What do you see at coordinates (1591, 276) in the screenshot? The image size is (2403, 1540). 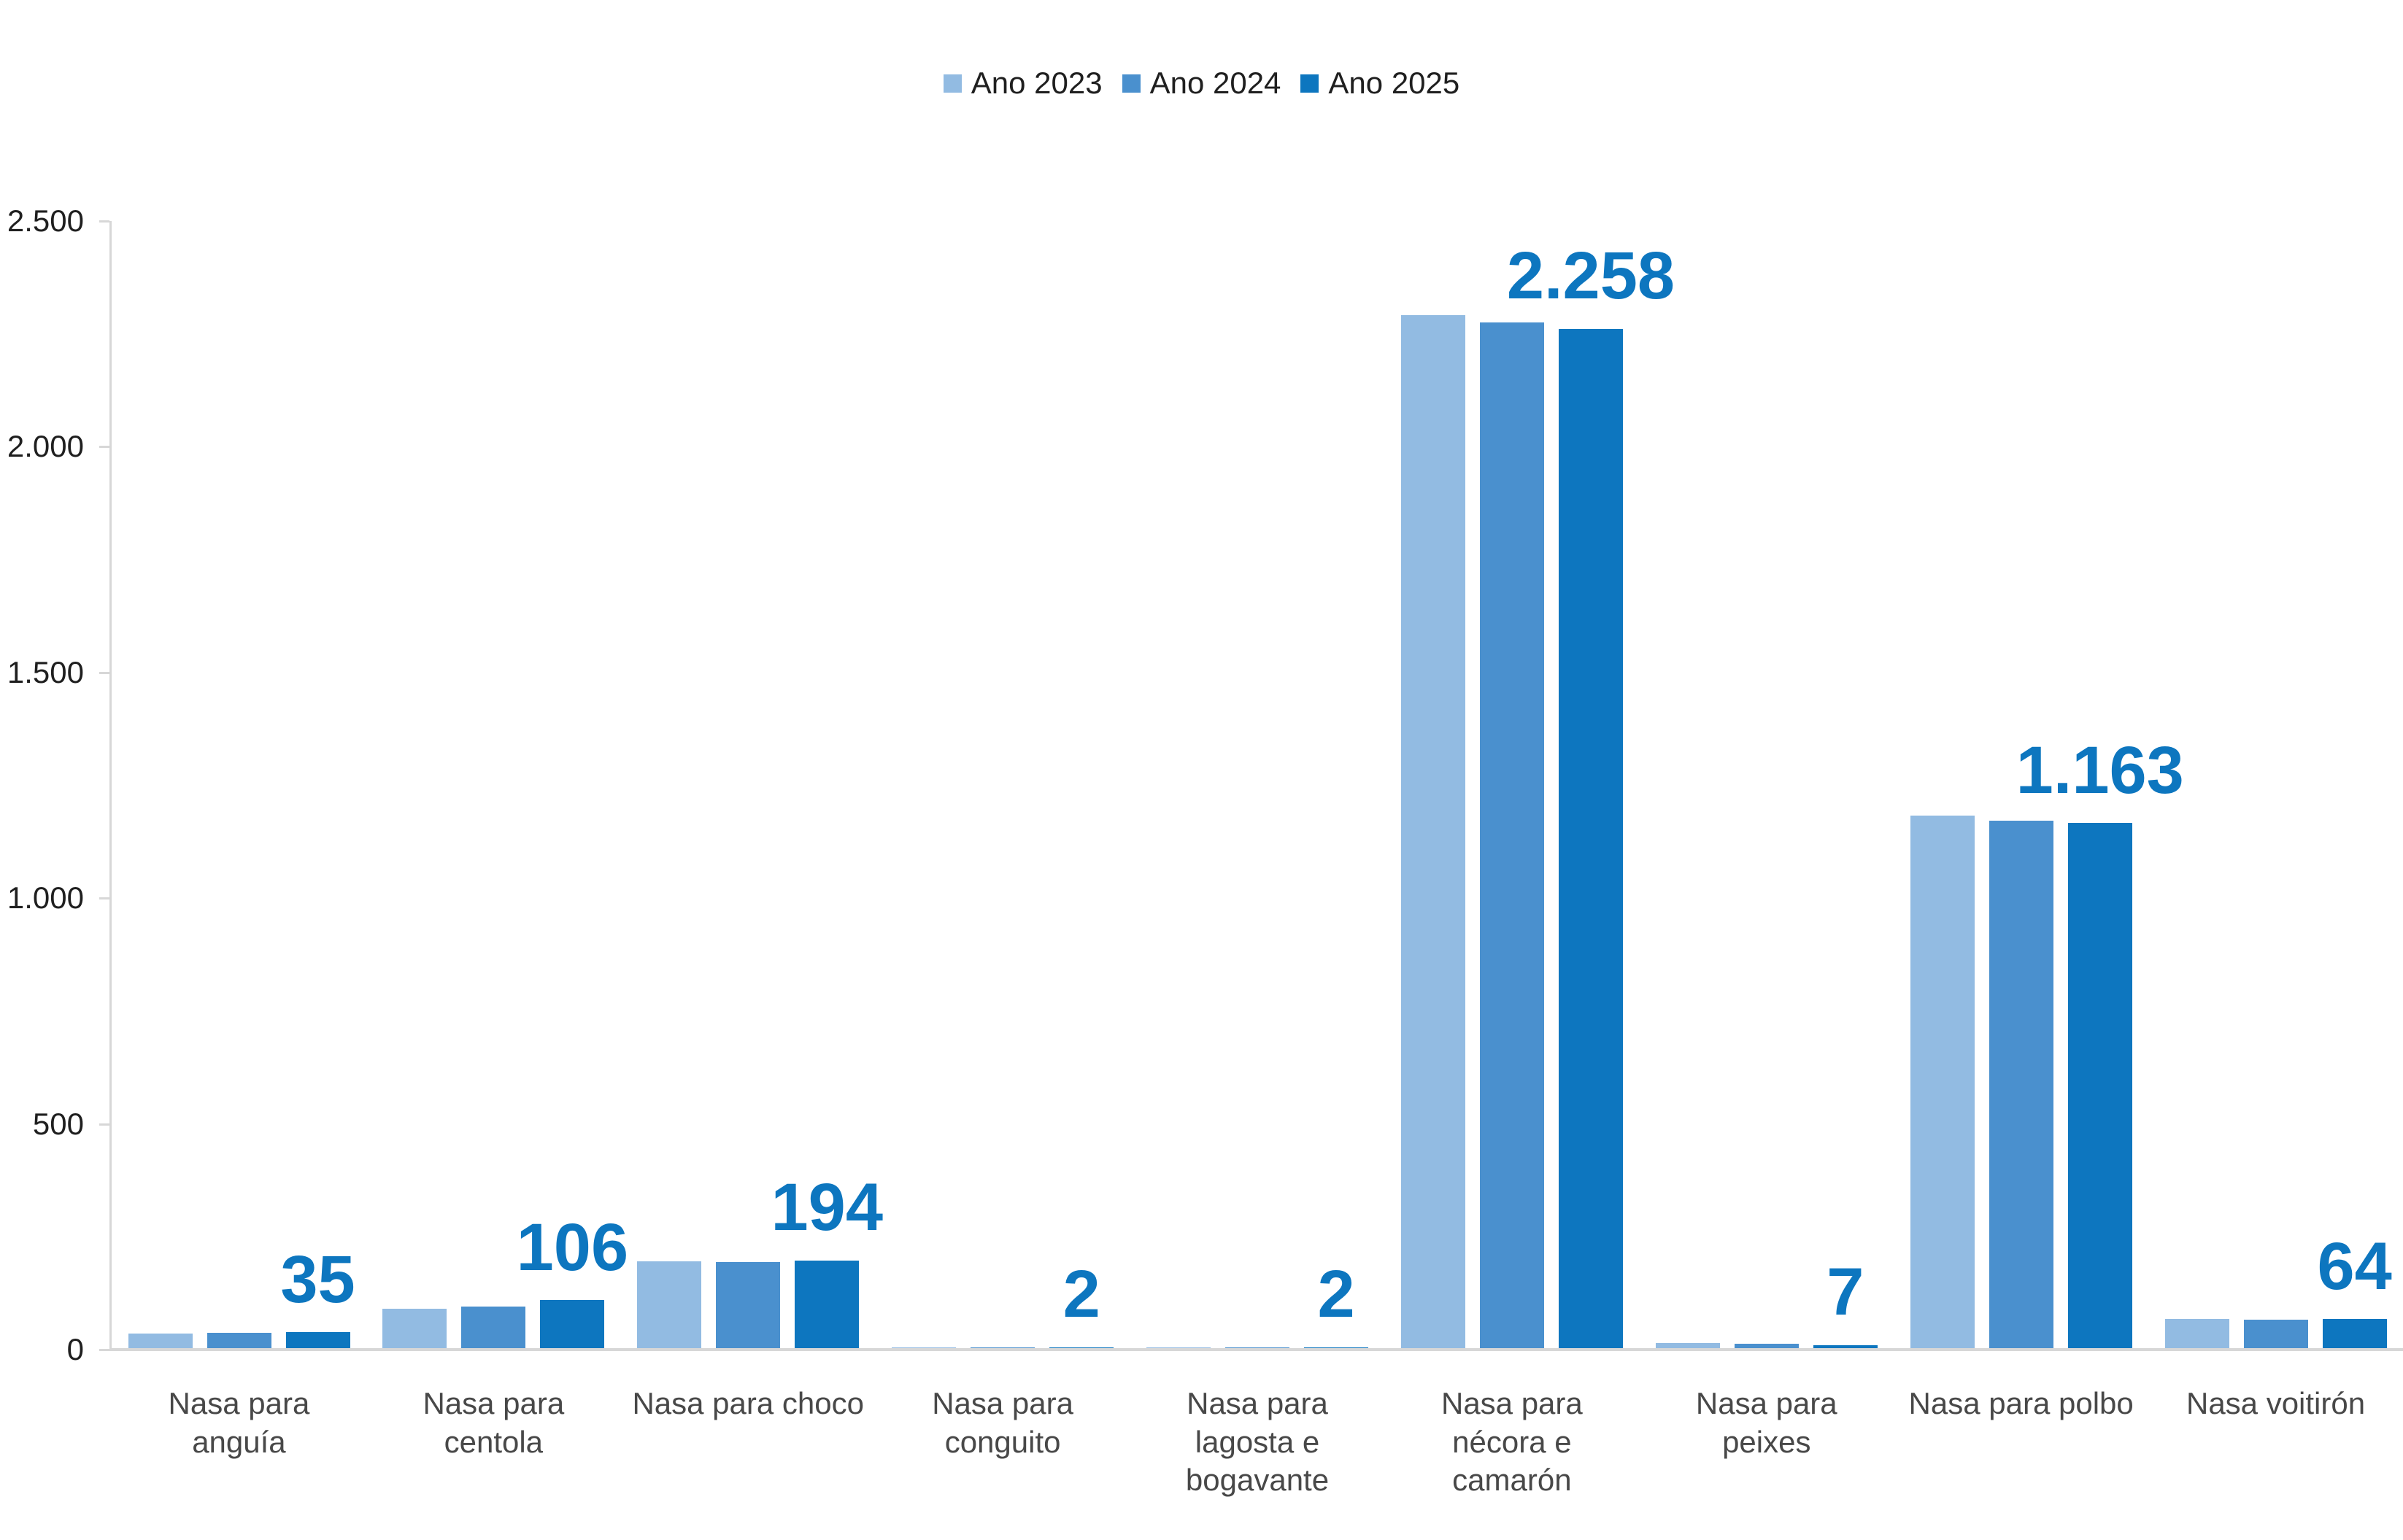 I see `data-label: 2.258` at bounding box center [1591, 276].